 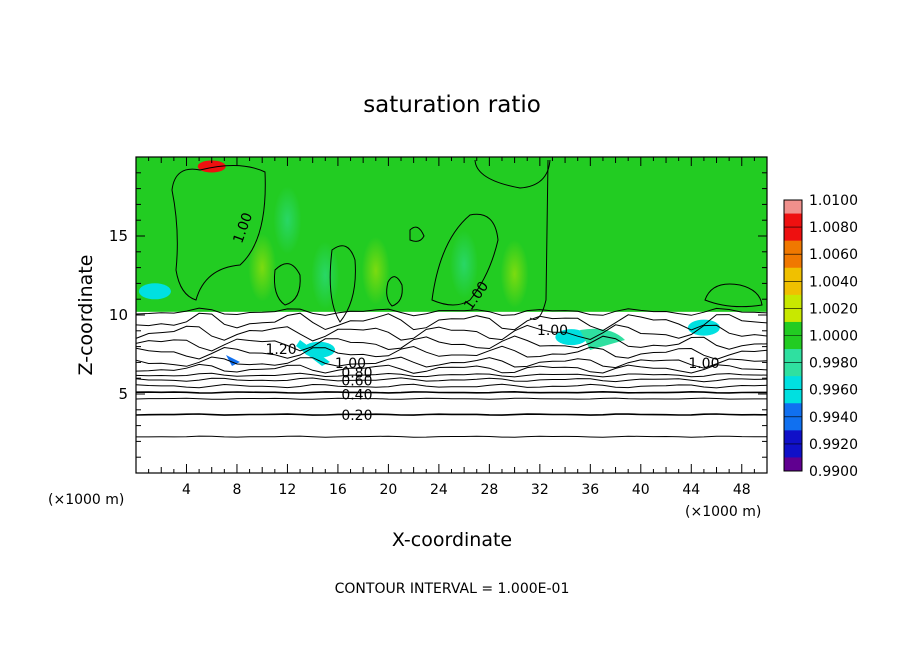 What do you see at coordinates (691, 490) in the screenshot?
I see `x-tick-label: 44` at bounding box center [691, 490].